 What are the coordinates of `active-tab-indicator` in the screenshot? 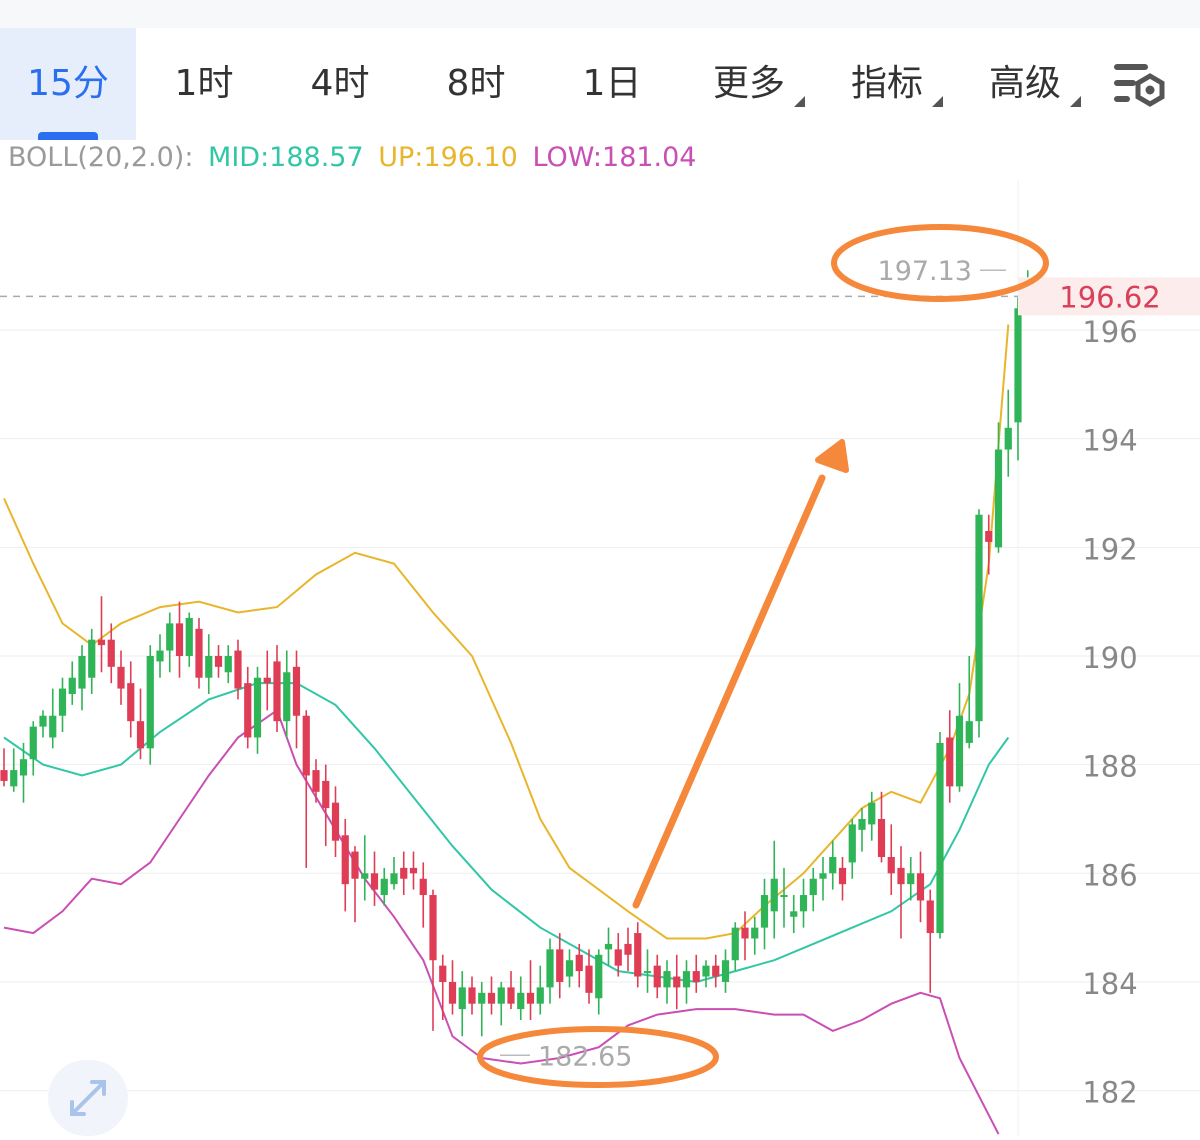 It's located at (68, 136).